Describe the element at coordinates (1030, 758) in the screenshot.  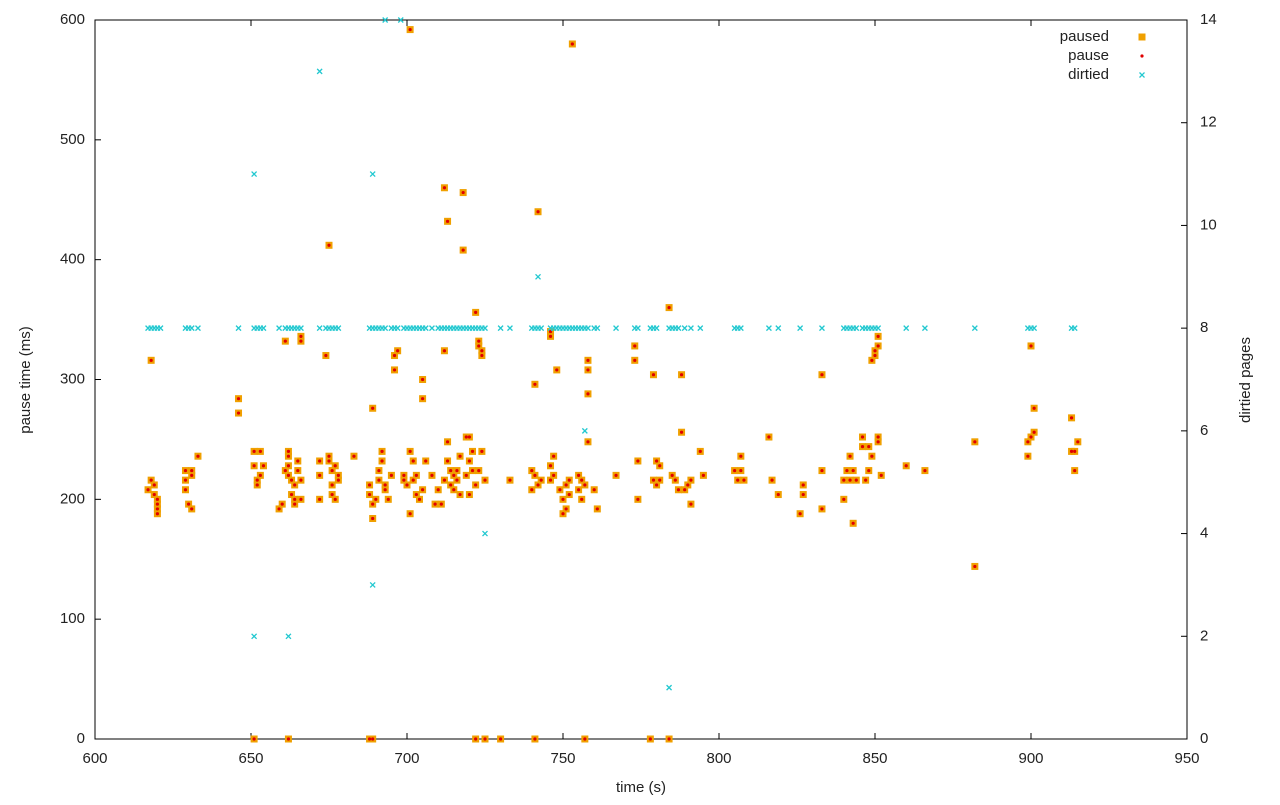
I see `x-tick-label: 900` at that location.